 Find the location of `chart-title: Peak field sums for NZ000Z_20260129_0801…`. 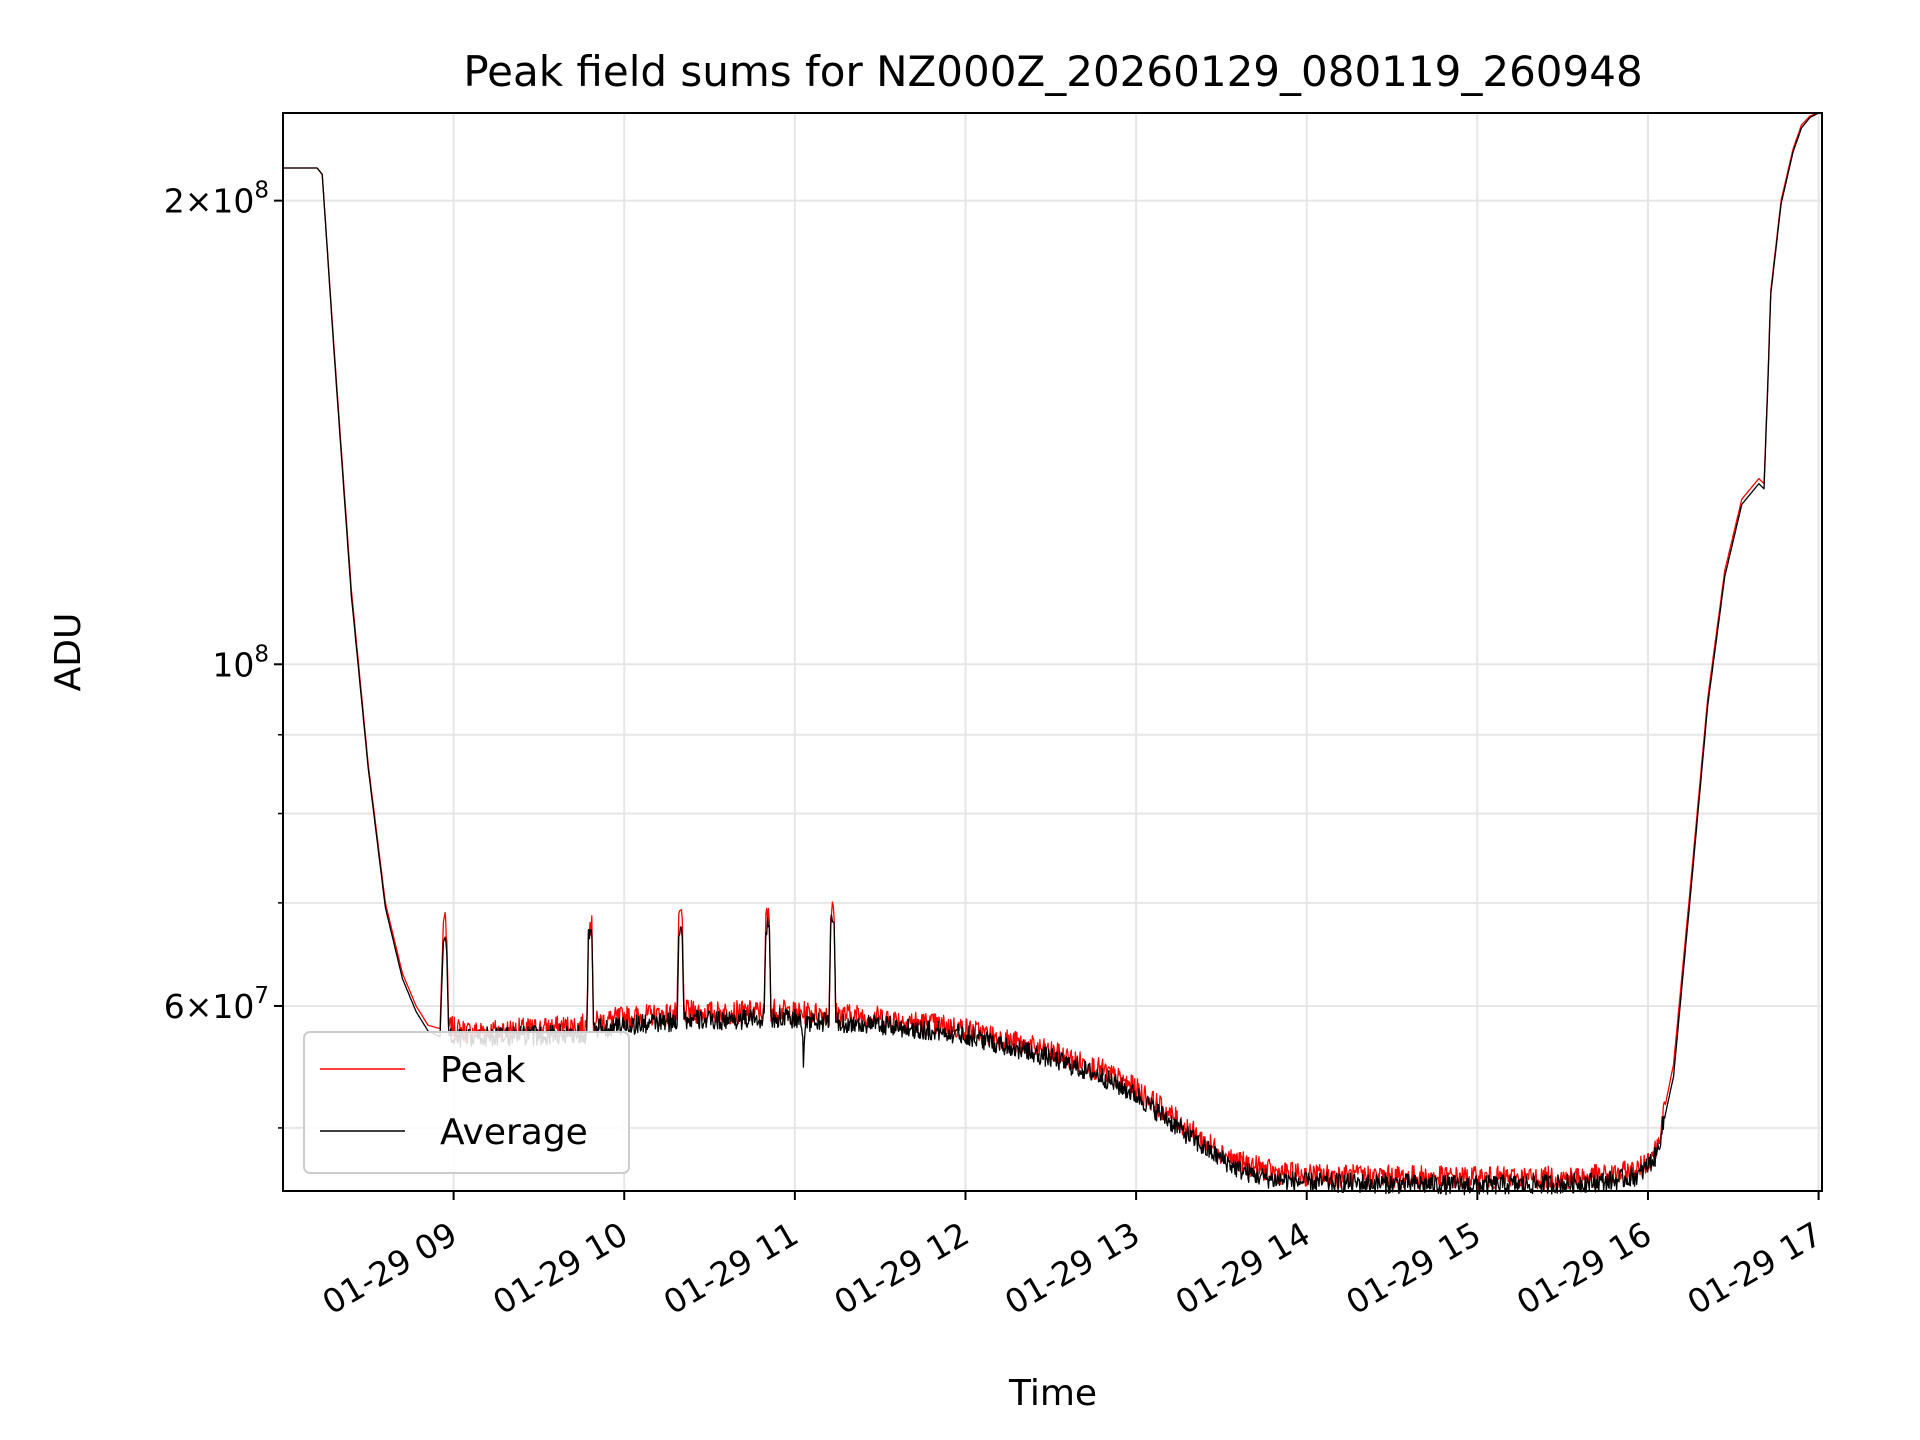

chart-title: Peak field sums for NZ000Z_20260129_0801… is located at coordinates (1052, 71).